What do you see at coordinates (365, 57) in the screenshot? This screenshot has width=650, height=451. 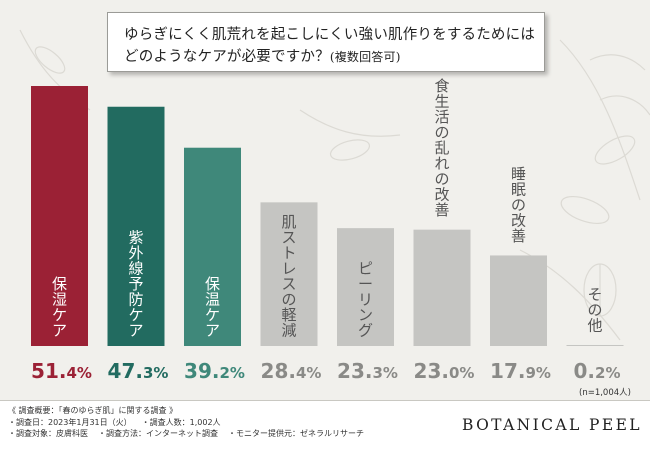 I see `question-title-note: (複数回答可)` at bounding box center [365, 57].